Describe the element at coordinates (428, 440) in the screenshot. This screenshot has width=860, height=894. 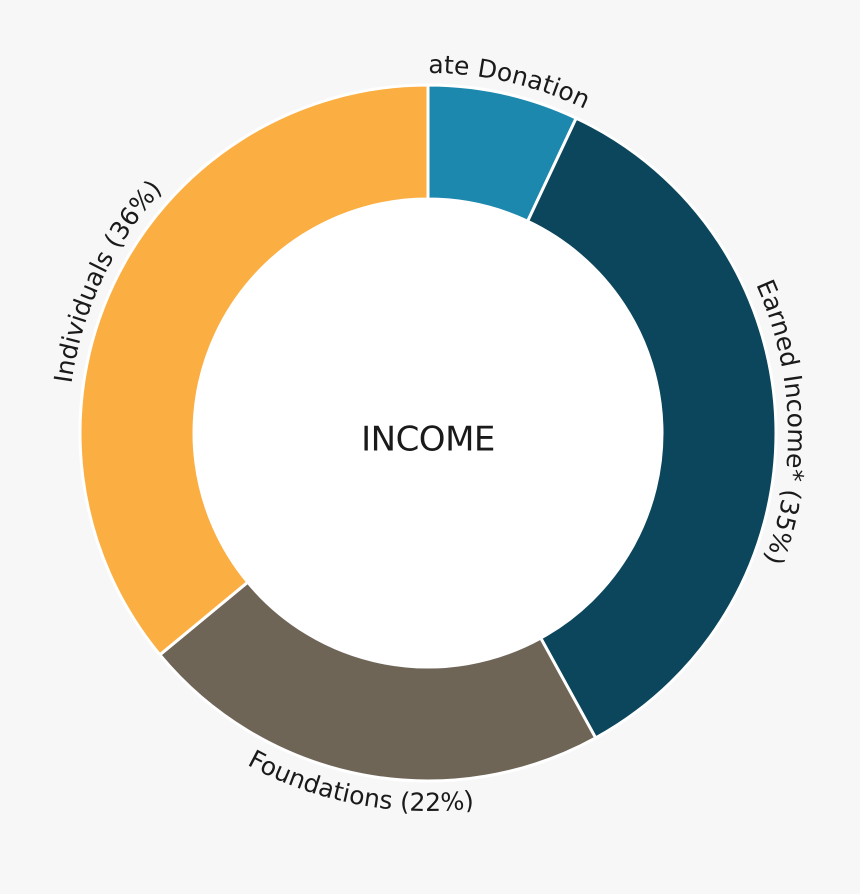
I see `chart-title: INCOME` at that location.